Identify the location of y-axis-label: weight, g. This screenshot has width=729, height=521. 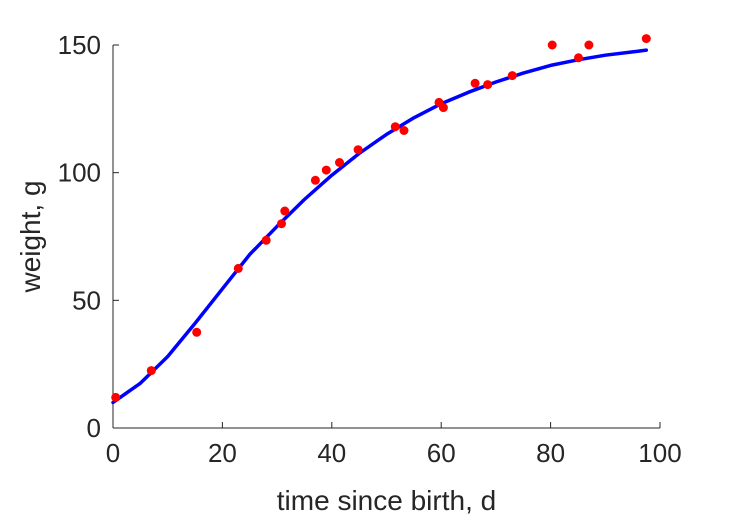
(30, 236).